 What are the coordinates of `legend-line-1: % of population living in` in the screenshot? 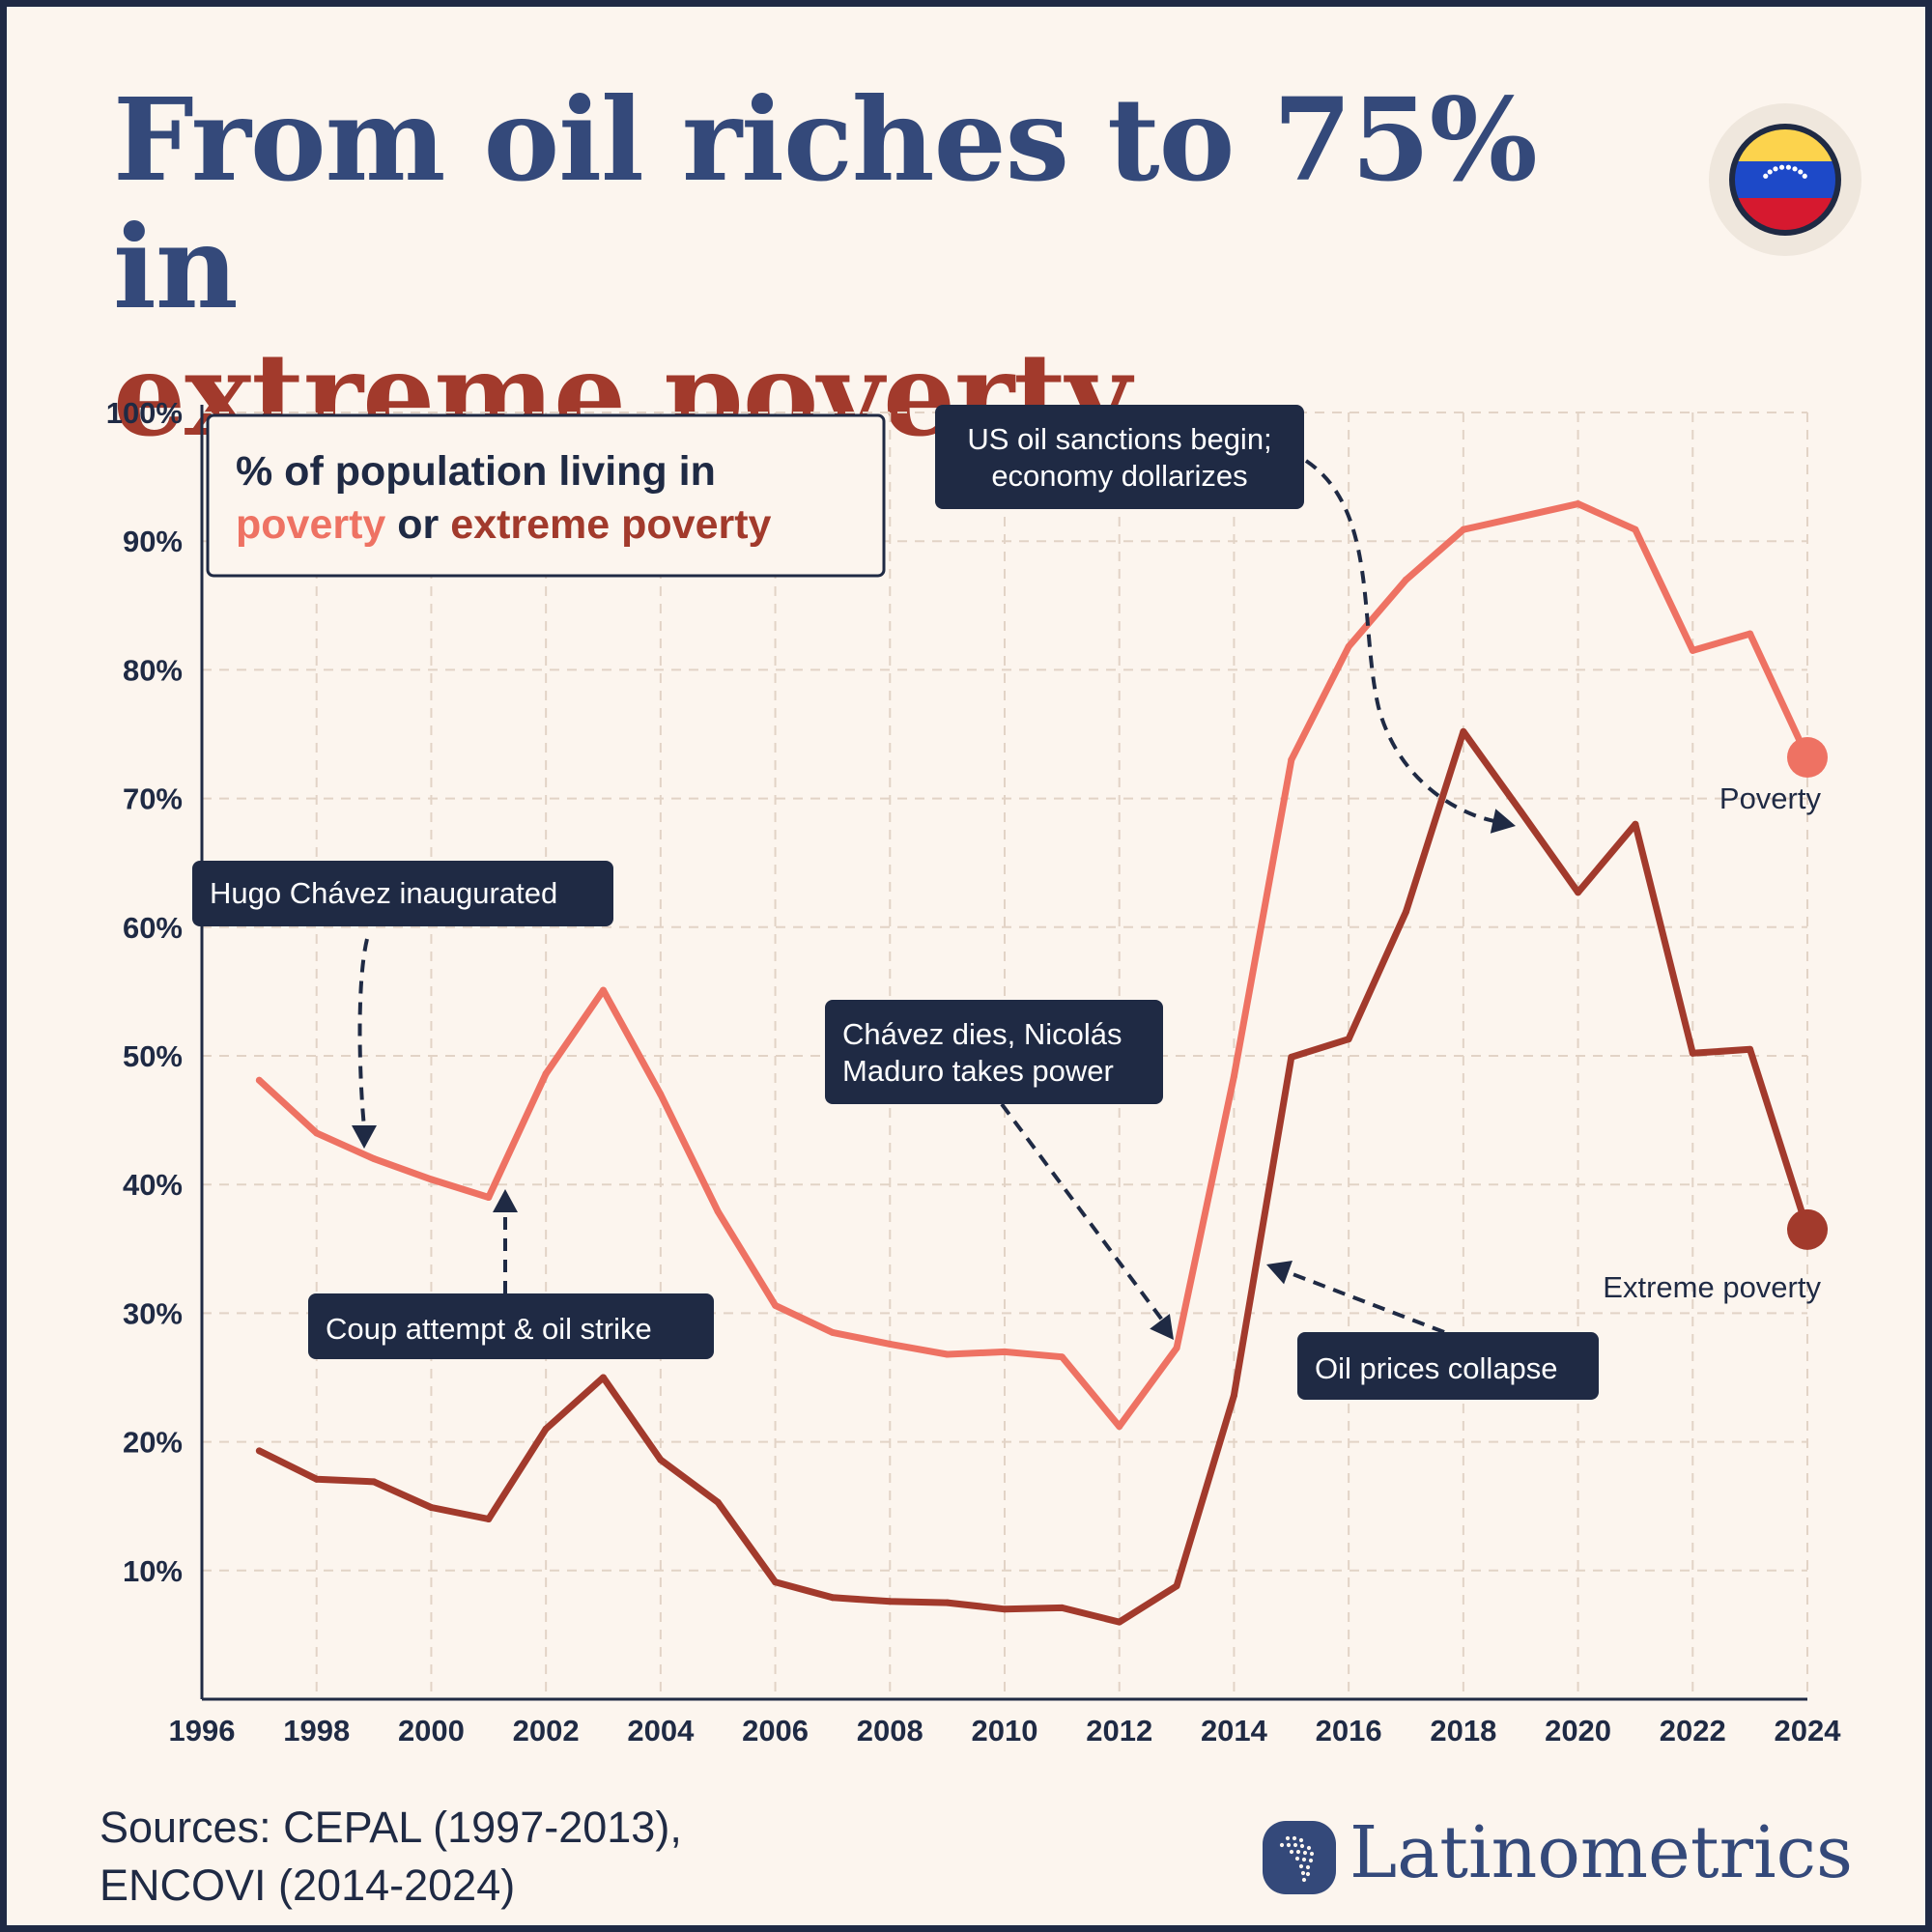 It's located at (476, 471).